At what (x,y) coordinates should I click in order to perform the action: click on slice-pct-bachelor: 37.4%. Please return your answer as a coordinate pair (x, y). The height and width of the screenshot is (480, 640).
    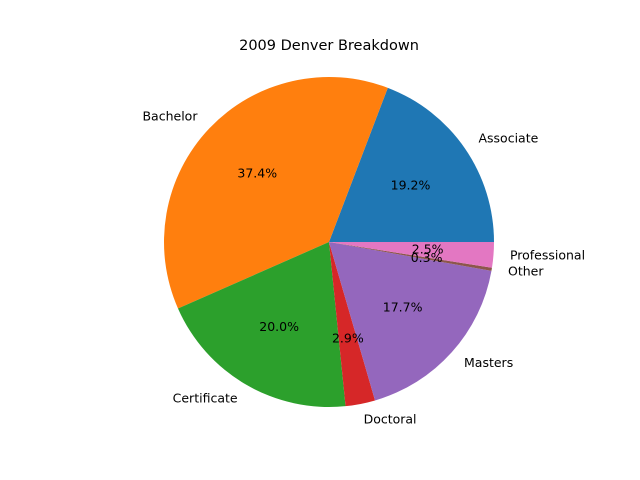
    Looking at the image, I should click on (257, 172).